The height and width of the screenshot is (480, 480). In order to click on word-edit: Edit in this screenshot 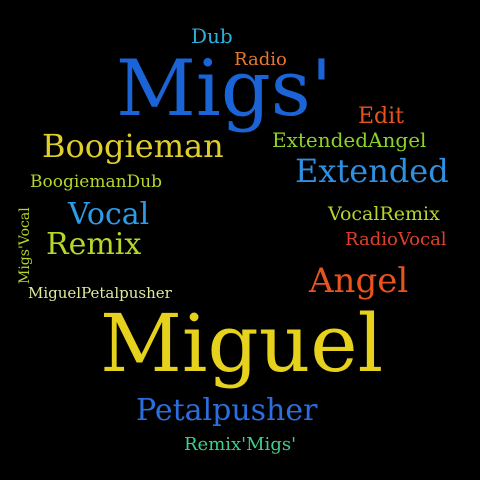, I will do `click(381, 117)`.